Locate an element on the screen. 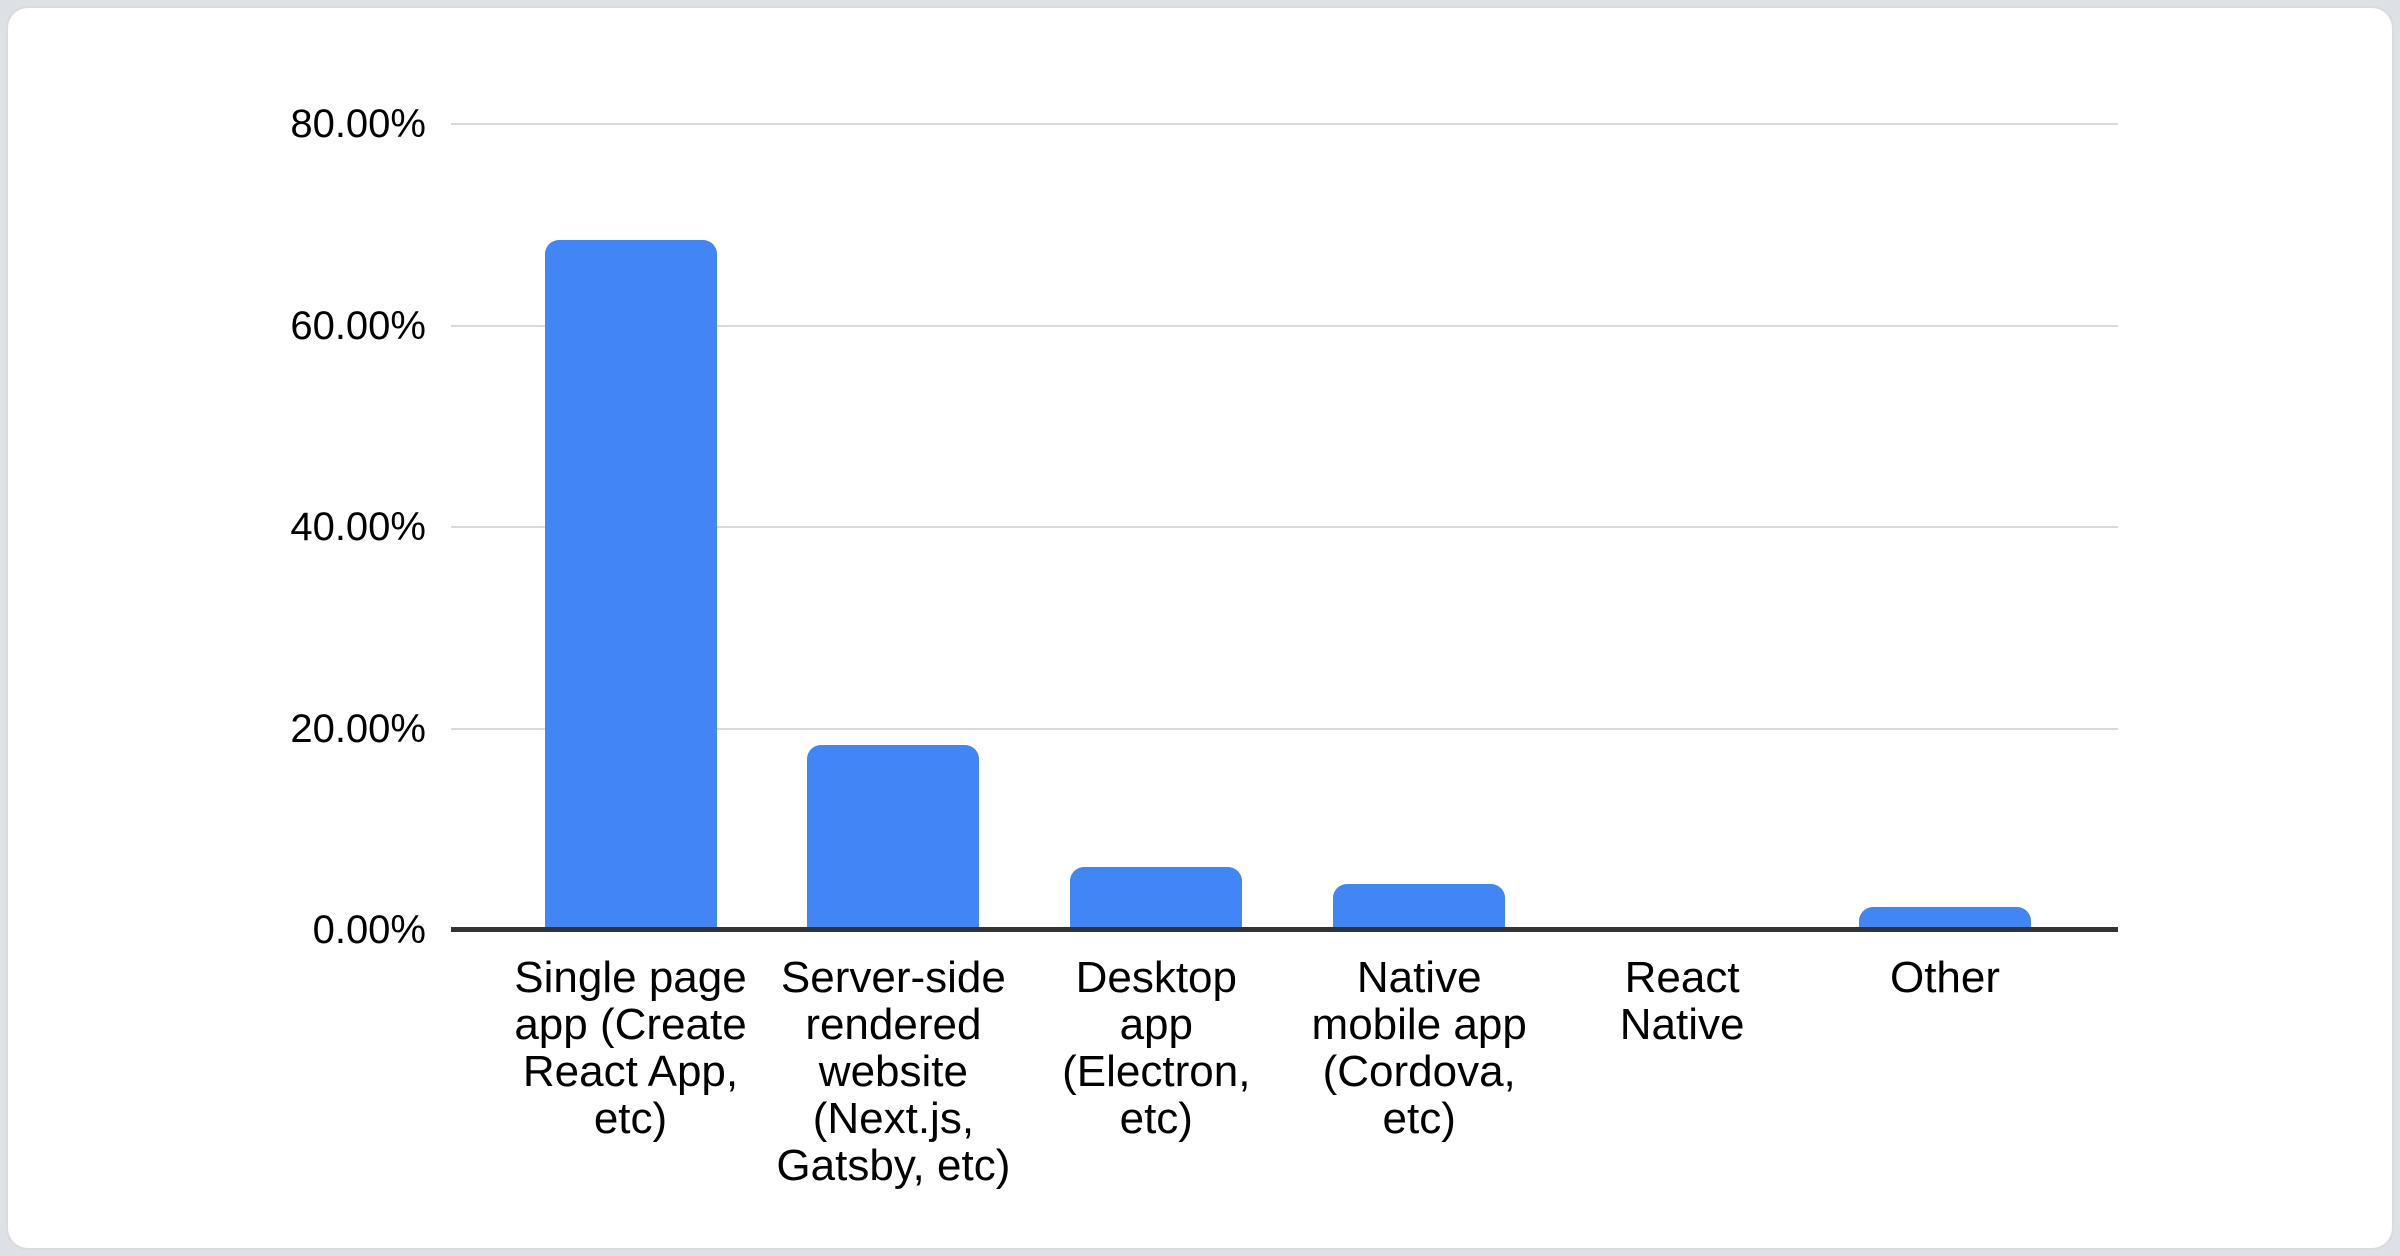  y-axis-tick-label: 40.00% is located at coordinates (358, 527).